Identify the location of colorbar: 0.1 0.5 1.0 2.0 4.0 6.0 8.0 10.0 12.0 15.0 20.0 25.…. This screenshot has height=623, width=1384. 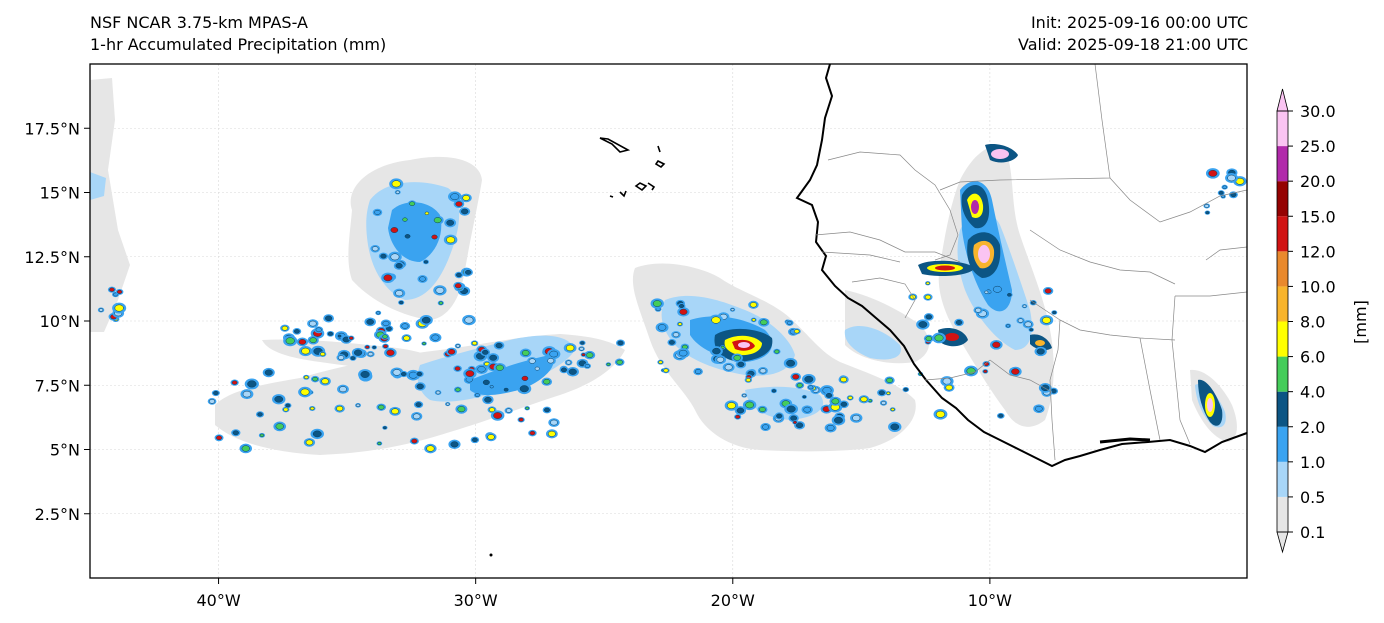
(1306, 321).